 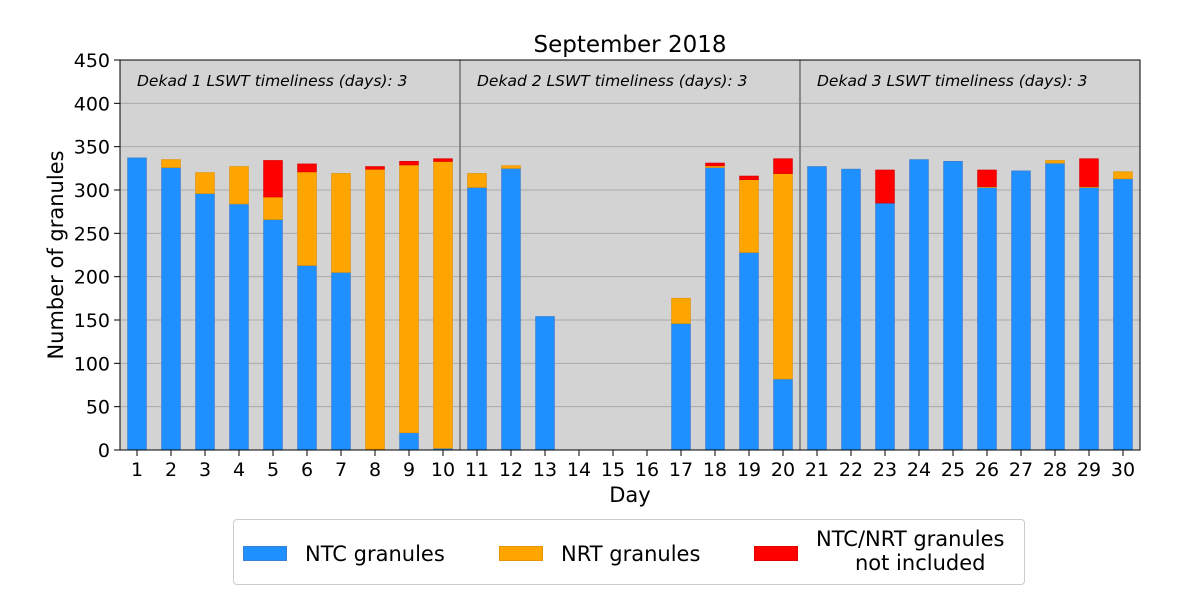 What do you see at coordinates (629, 495) in the screenshot?
I see `x-axis-label: Day` at bounding box center [629, 495].